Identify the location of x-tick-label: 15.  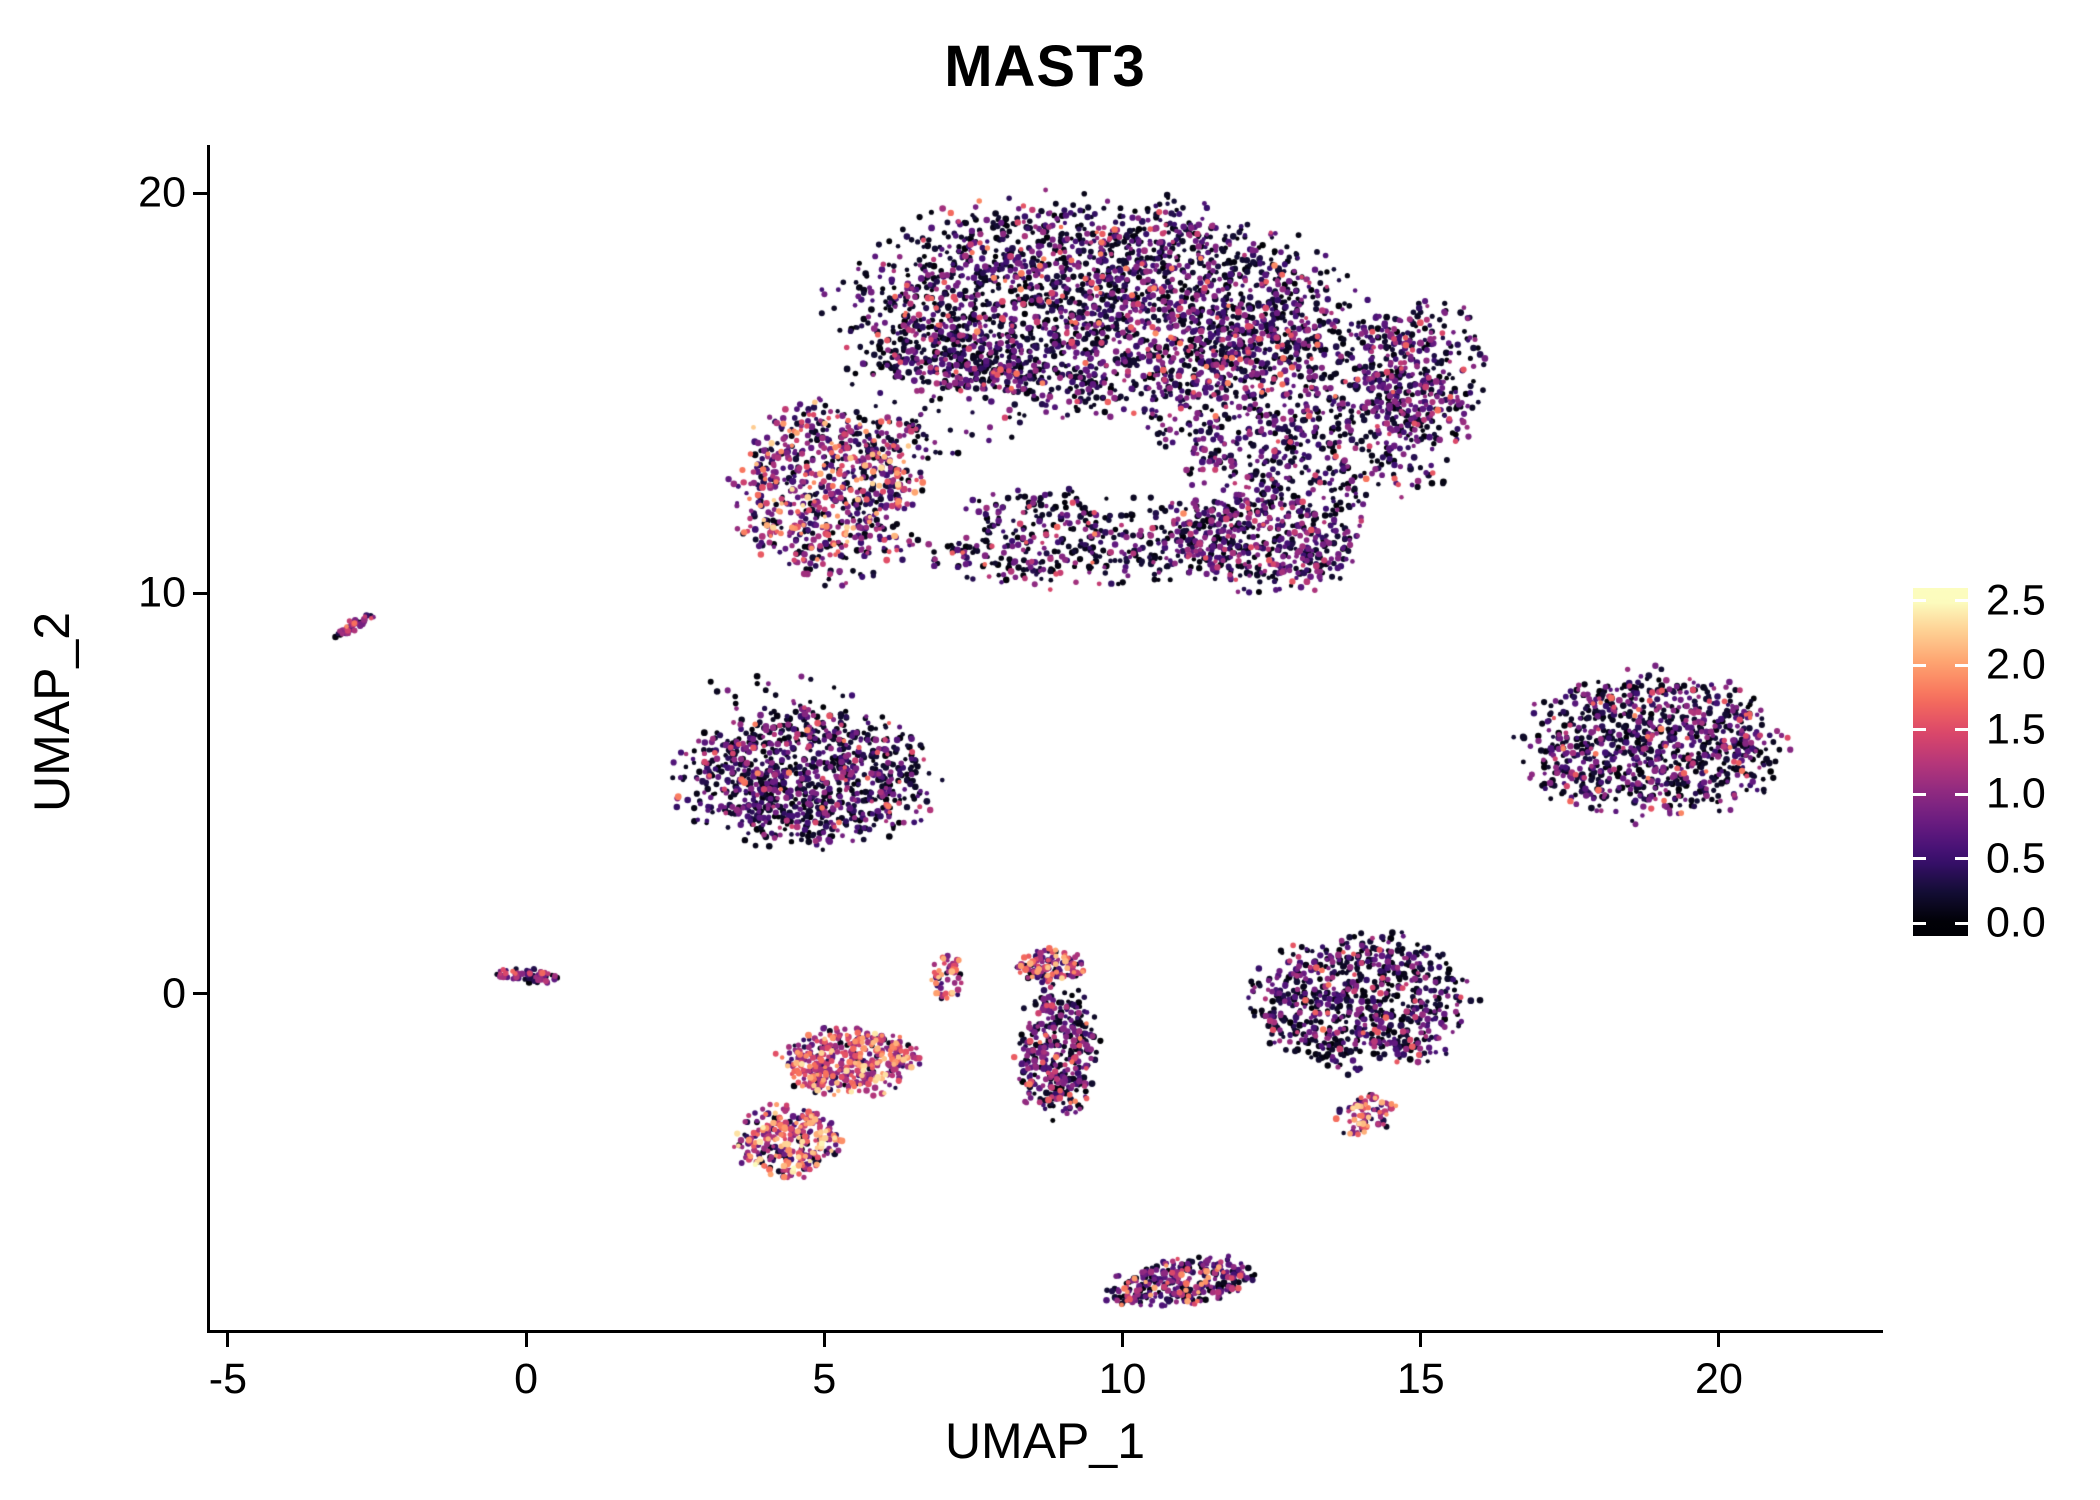
(1420, 1379).